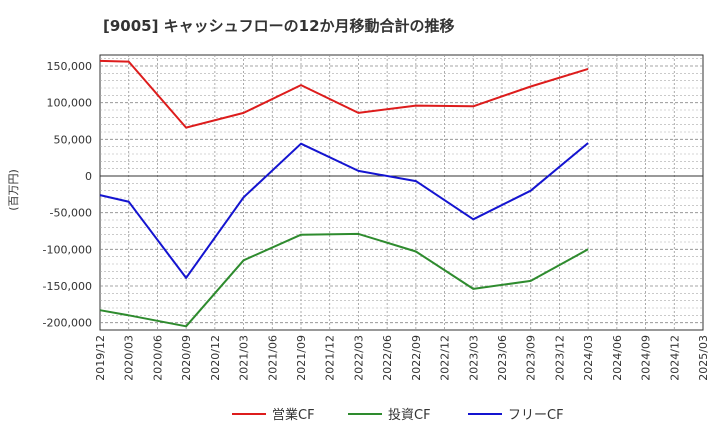 This screenshot has height=440, width=720. Describe the element at coordinates (272, 358) in the screenshot. I see `x-tick-label: 2021/06` at that location.